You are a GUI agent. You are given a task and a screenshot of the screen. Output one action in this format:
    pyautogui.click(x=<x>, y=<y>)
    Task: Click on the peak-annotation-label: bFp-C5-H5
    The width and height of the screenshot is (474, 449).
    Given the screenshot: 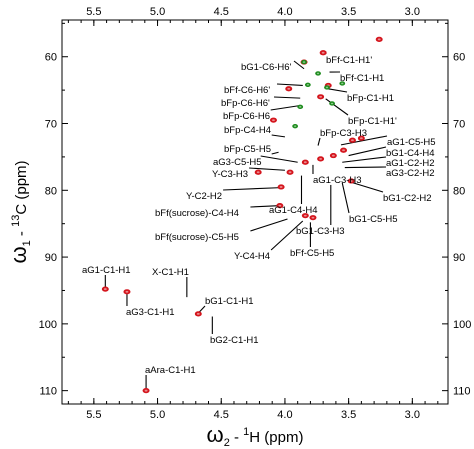 What is the action you would take?
    pyautogui.click(x=247, y=149)
    